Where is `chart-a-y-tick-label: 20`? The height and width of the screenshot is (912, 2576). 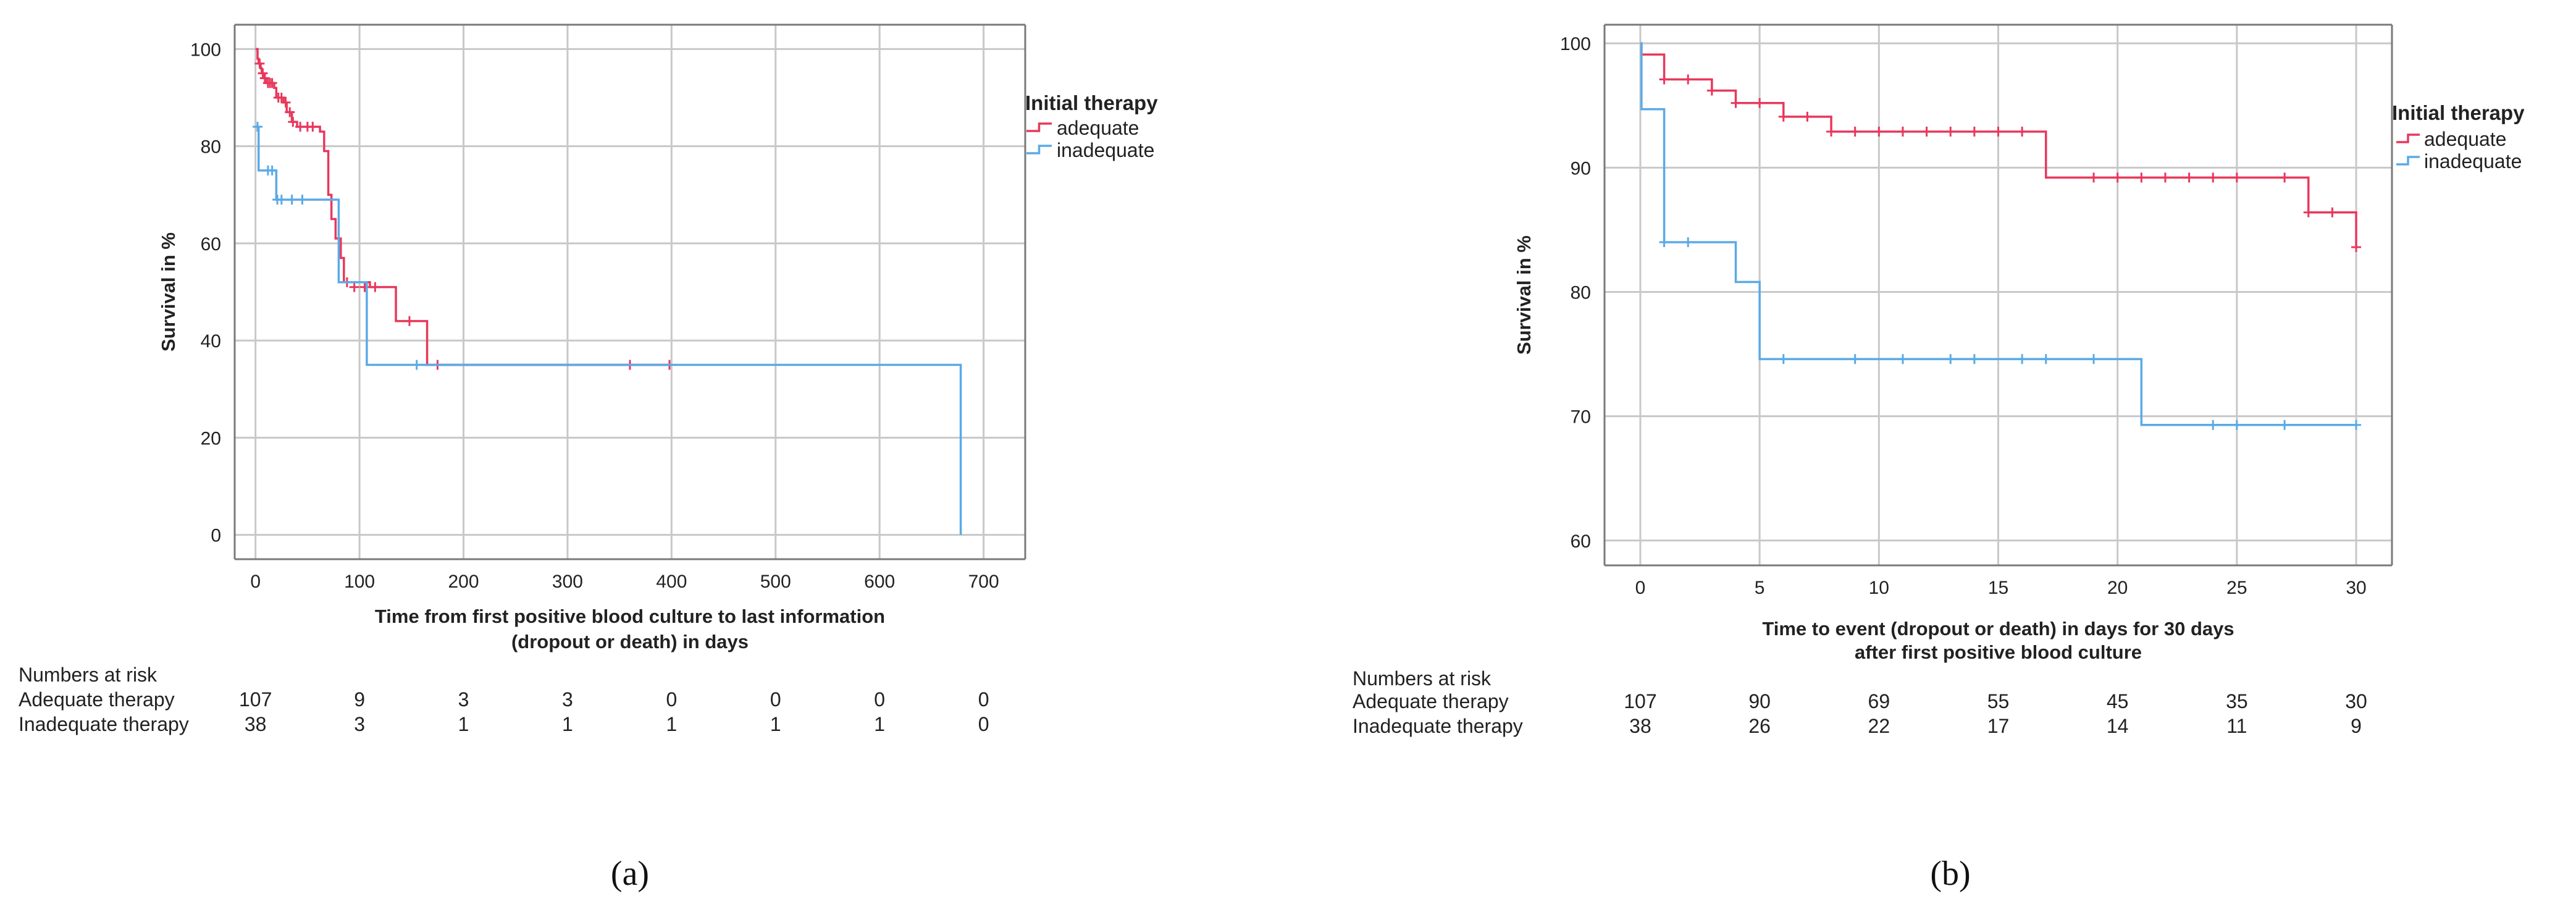 chart-a-y-tick-label: 20 is located at coordinates (211, 439).